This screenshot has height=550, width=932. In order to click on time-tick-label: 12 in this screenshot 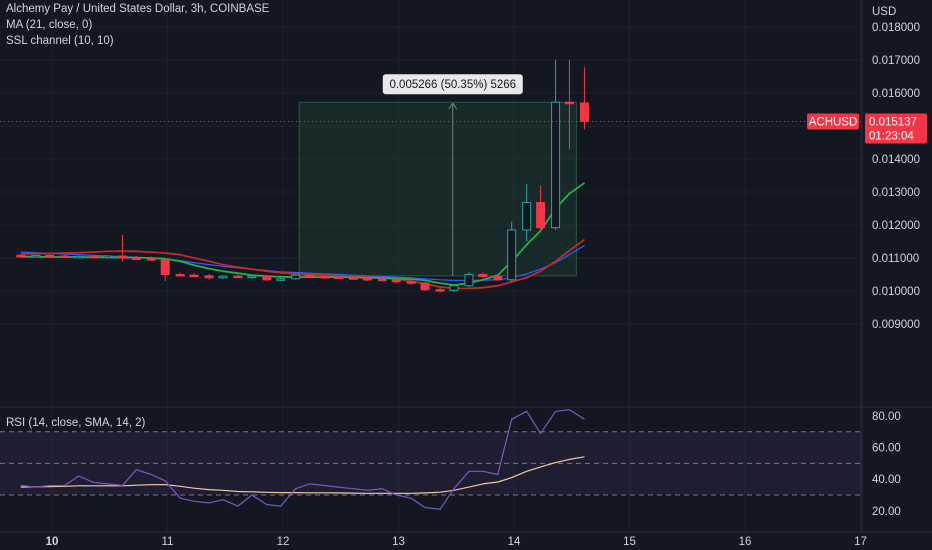, I will do `click(283, 542)`.